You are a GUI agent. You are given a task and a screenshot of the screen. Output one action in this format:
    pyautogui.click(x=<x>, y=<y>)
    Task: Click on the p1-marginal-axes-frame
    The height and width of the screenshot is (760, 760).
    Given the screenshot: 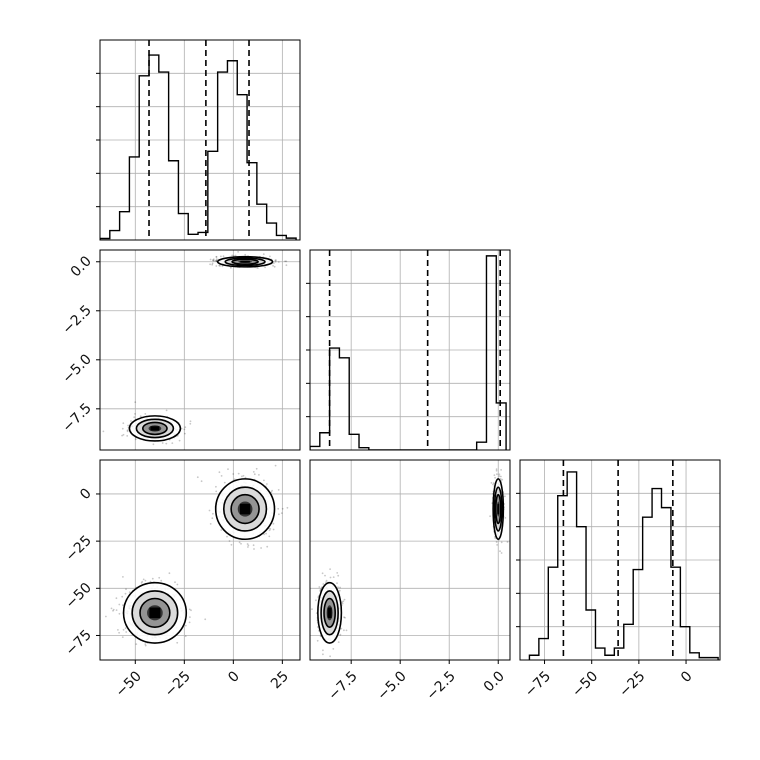 What is the action you would take?
    pyautogui.click(x=200, y=140)
    